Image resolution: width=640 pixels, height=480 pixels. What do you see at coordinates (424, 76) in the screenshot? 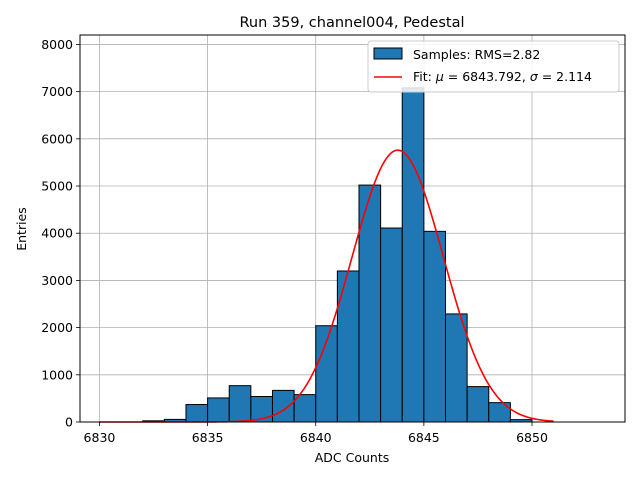
I see `legend-fit-prefix: Fit:` at bounding box center [424, 76].